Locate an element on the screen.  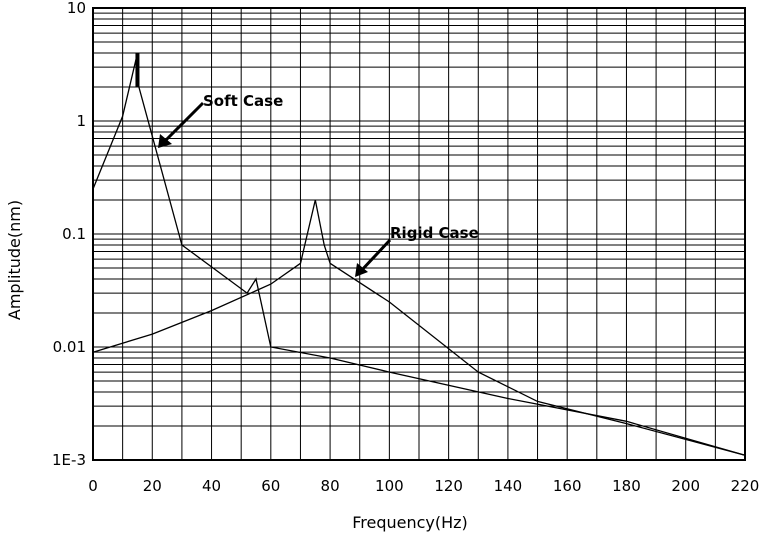
annotation-rigid-case-arrow is located at coordinates (375, 256).